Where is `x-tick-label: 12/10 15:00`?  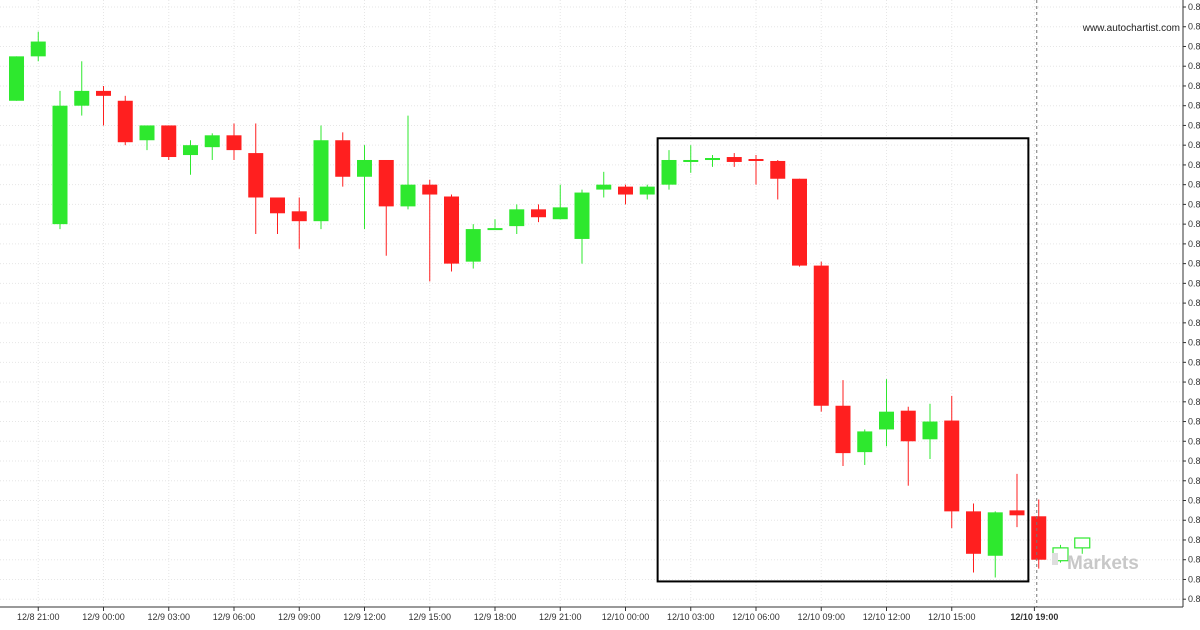 x-tick-label: 12/10 15:00 is located at coordinates (952, 617).